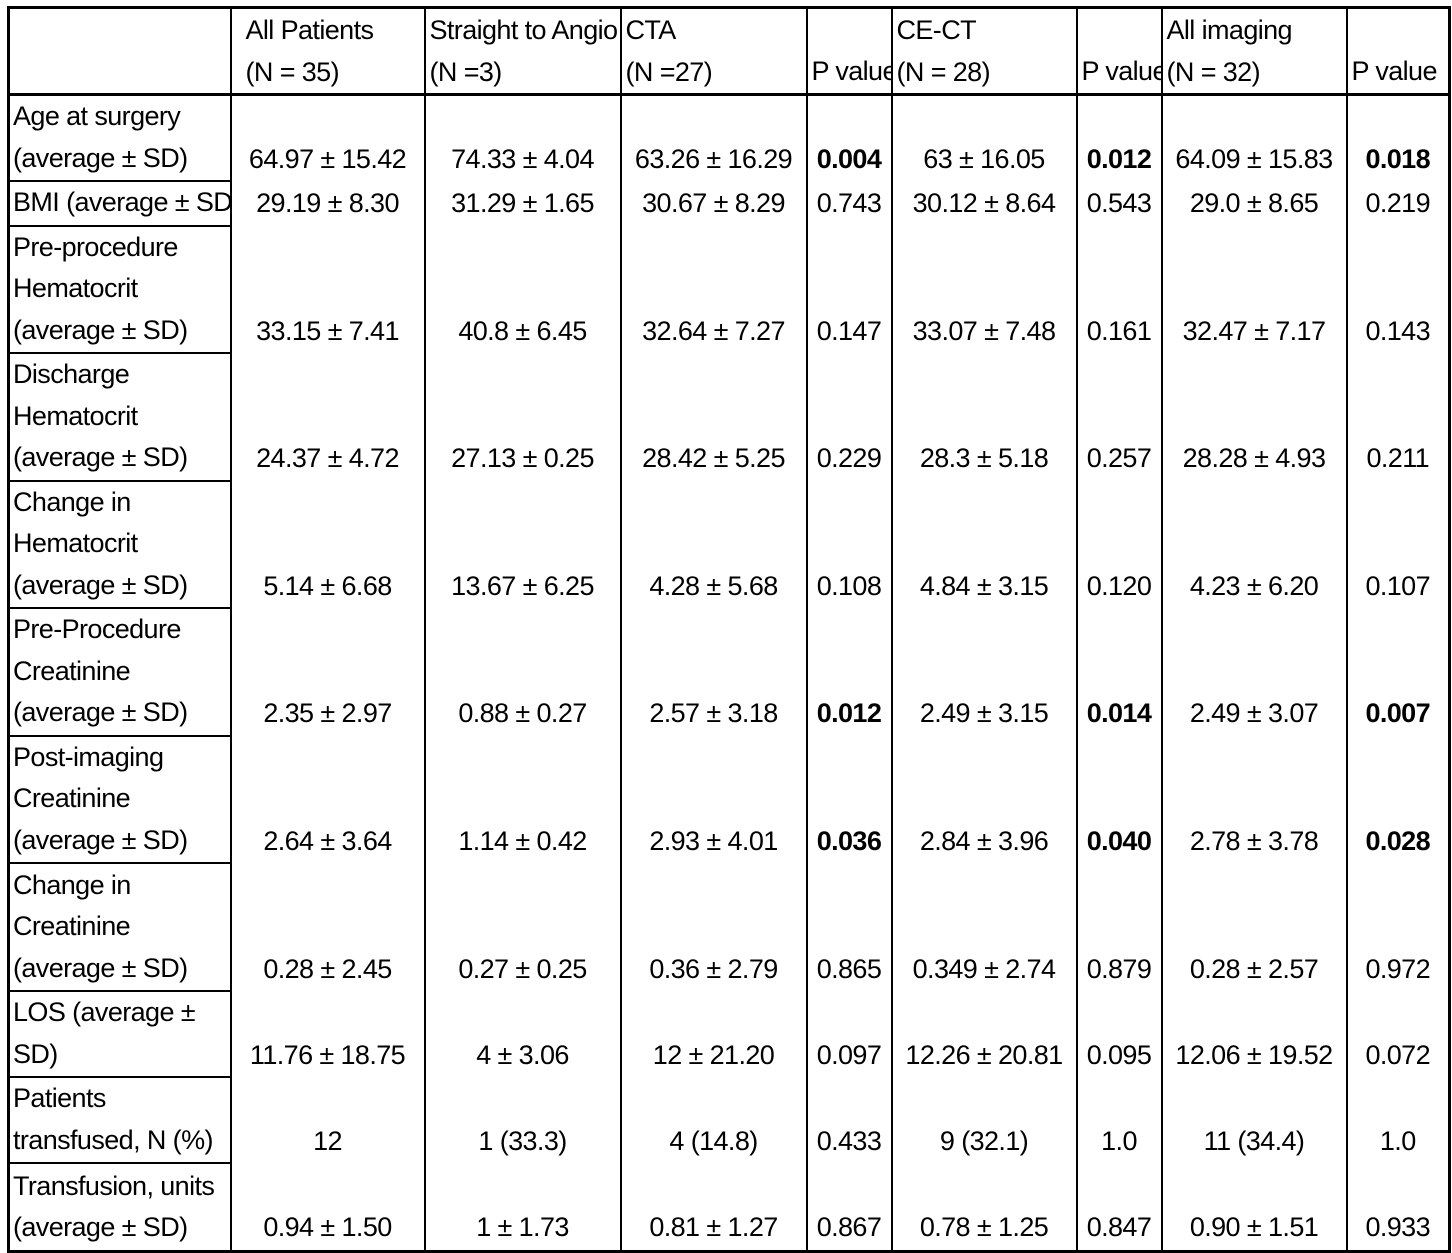  Describe the element at coordinates (984, 1120) in the screenshot. I see `value-cell: 9 (32.1)` at that location.